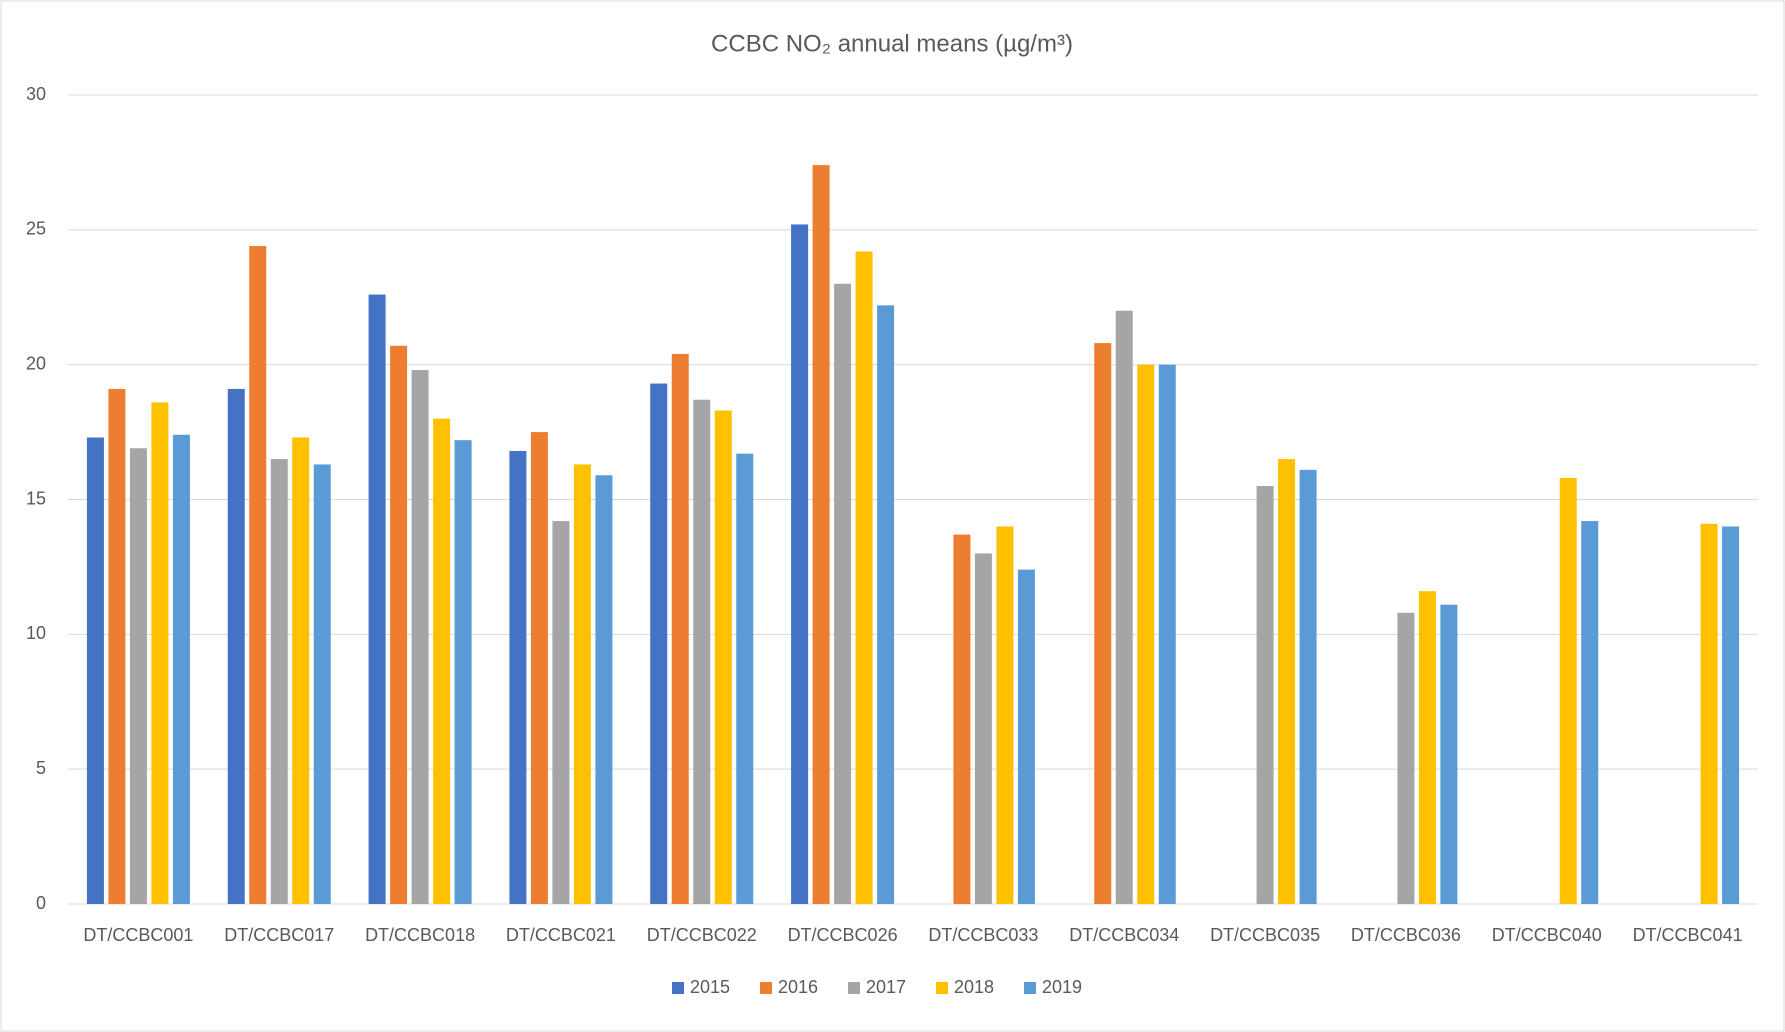  I want to click on y-tick-label: 30, so click(36, 94).